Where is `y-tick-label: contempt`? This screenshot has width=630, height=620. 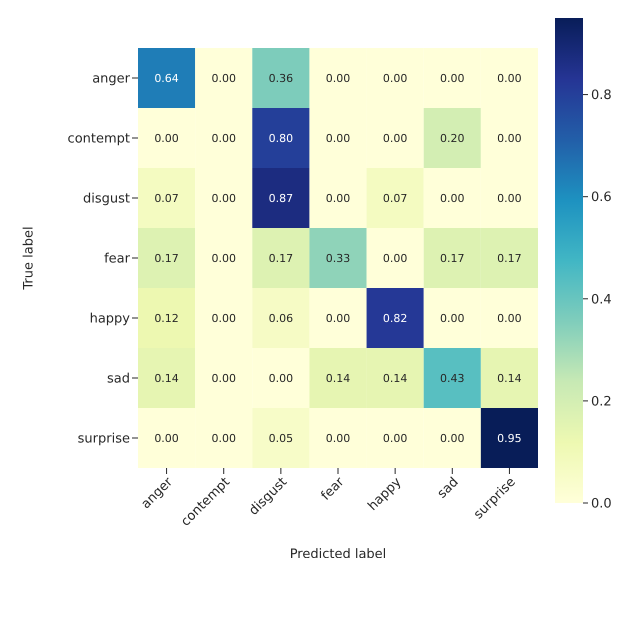
y-tick-label: contempt is located at coordinates (99, 139).